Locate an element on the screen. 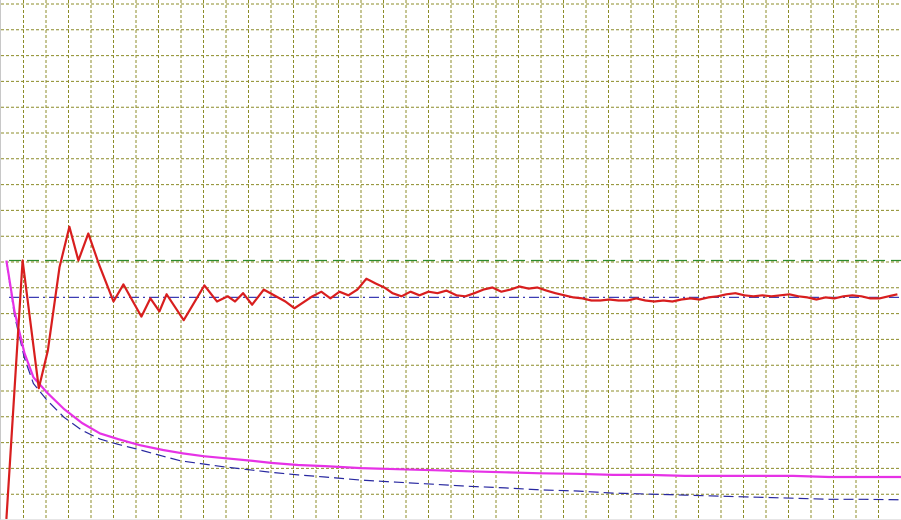  reference-lines is located at coordinates (455, 279).